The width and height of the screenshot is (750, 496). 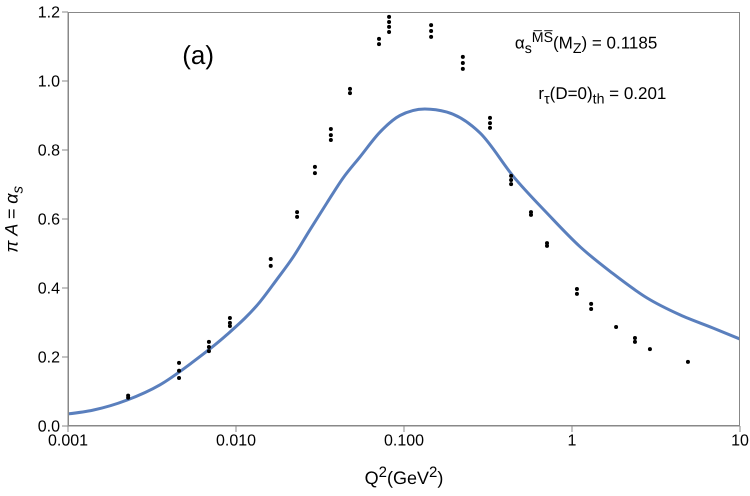 I want to click on x-axis-title: Q$^{2}$(GeV$^{2}$), so click(x=404, y=476).